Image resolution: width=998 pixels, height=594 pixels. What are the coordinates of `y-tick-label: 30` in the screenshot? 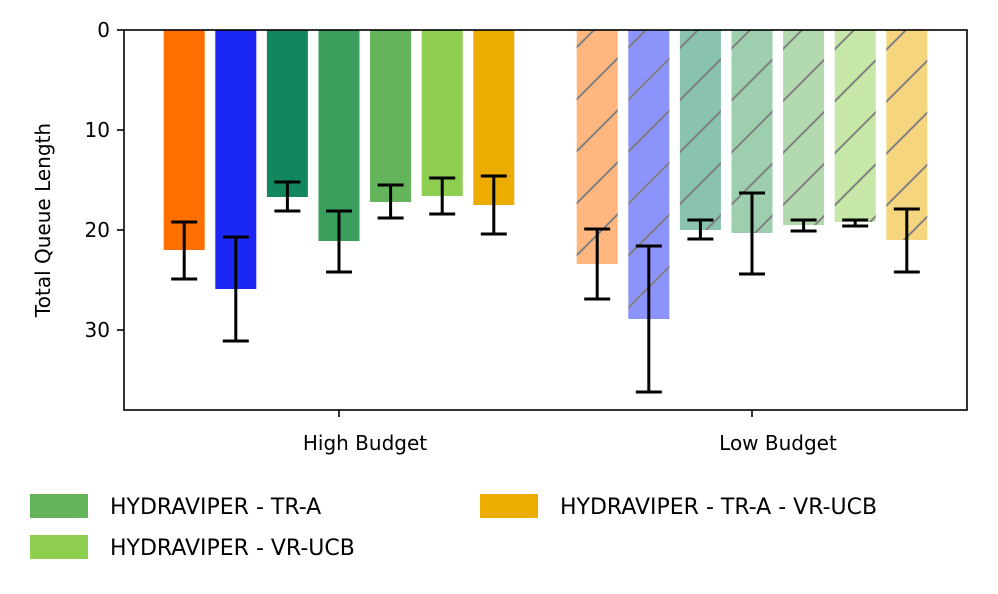 It's located at (97, 330).